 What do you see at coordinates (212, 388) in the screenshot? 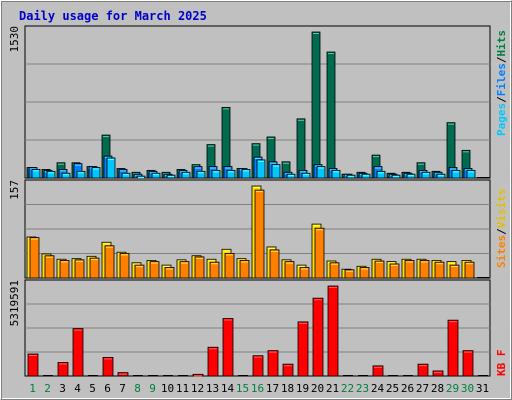
I see `x-tick-label: 13` at bounding box center [212, 388].